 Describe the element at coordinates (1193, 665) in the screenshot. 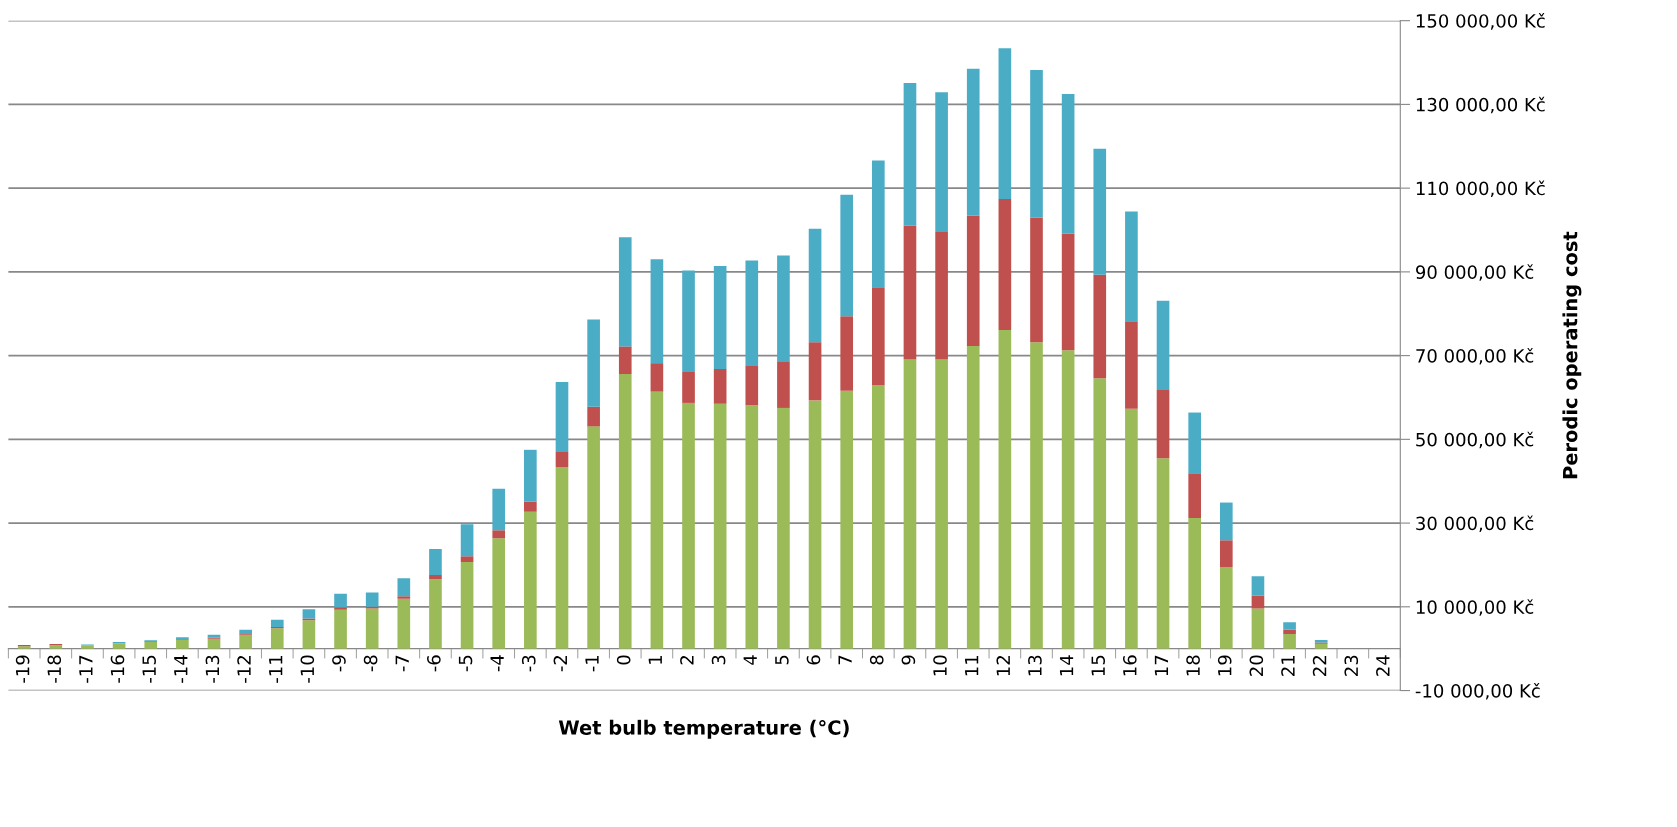

I see `x-tick-label: 18` at that location.